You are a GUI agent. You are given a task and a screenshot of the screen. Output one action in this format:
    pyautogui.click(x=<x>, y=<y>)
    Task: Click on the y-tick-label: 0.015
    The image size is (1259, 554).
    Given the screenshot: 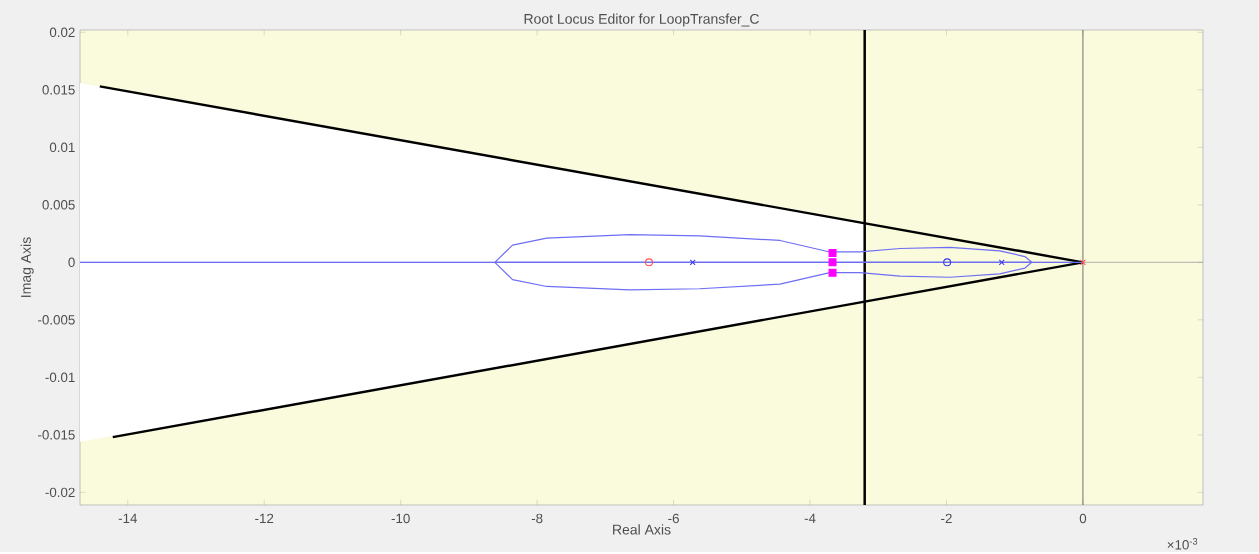 What is the action you would take?
    pyautogui.click(x=58, y=90)
    